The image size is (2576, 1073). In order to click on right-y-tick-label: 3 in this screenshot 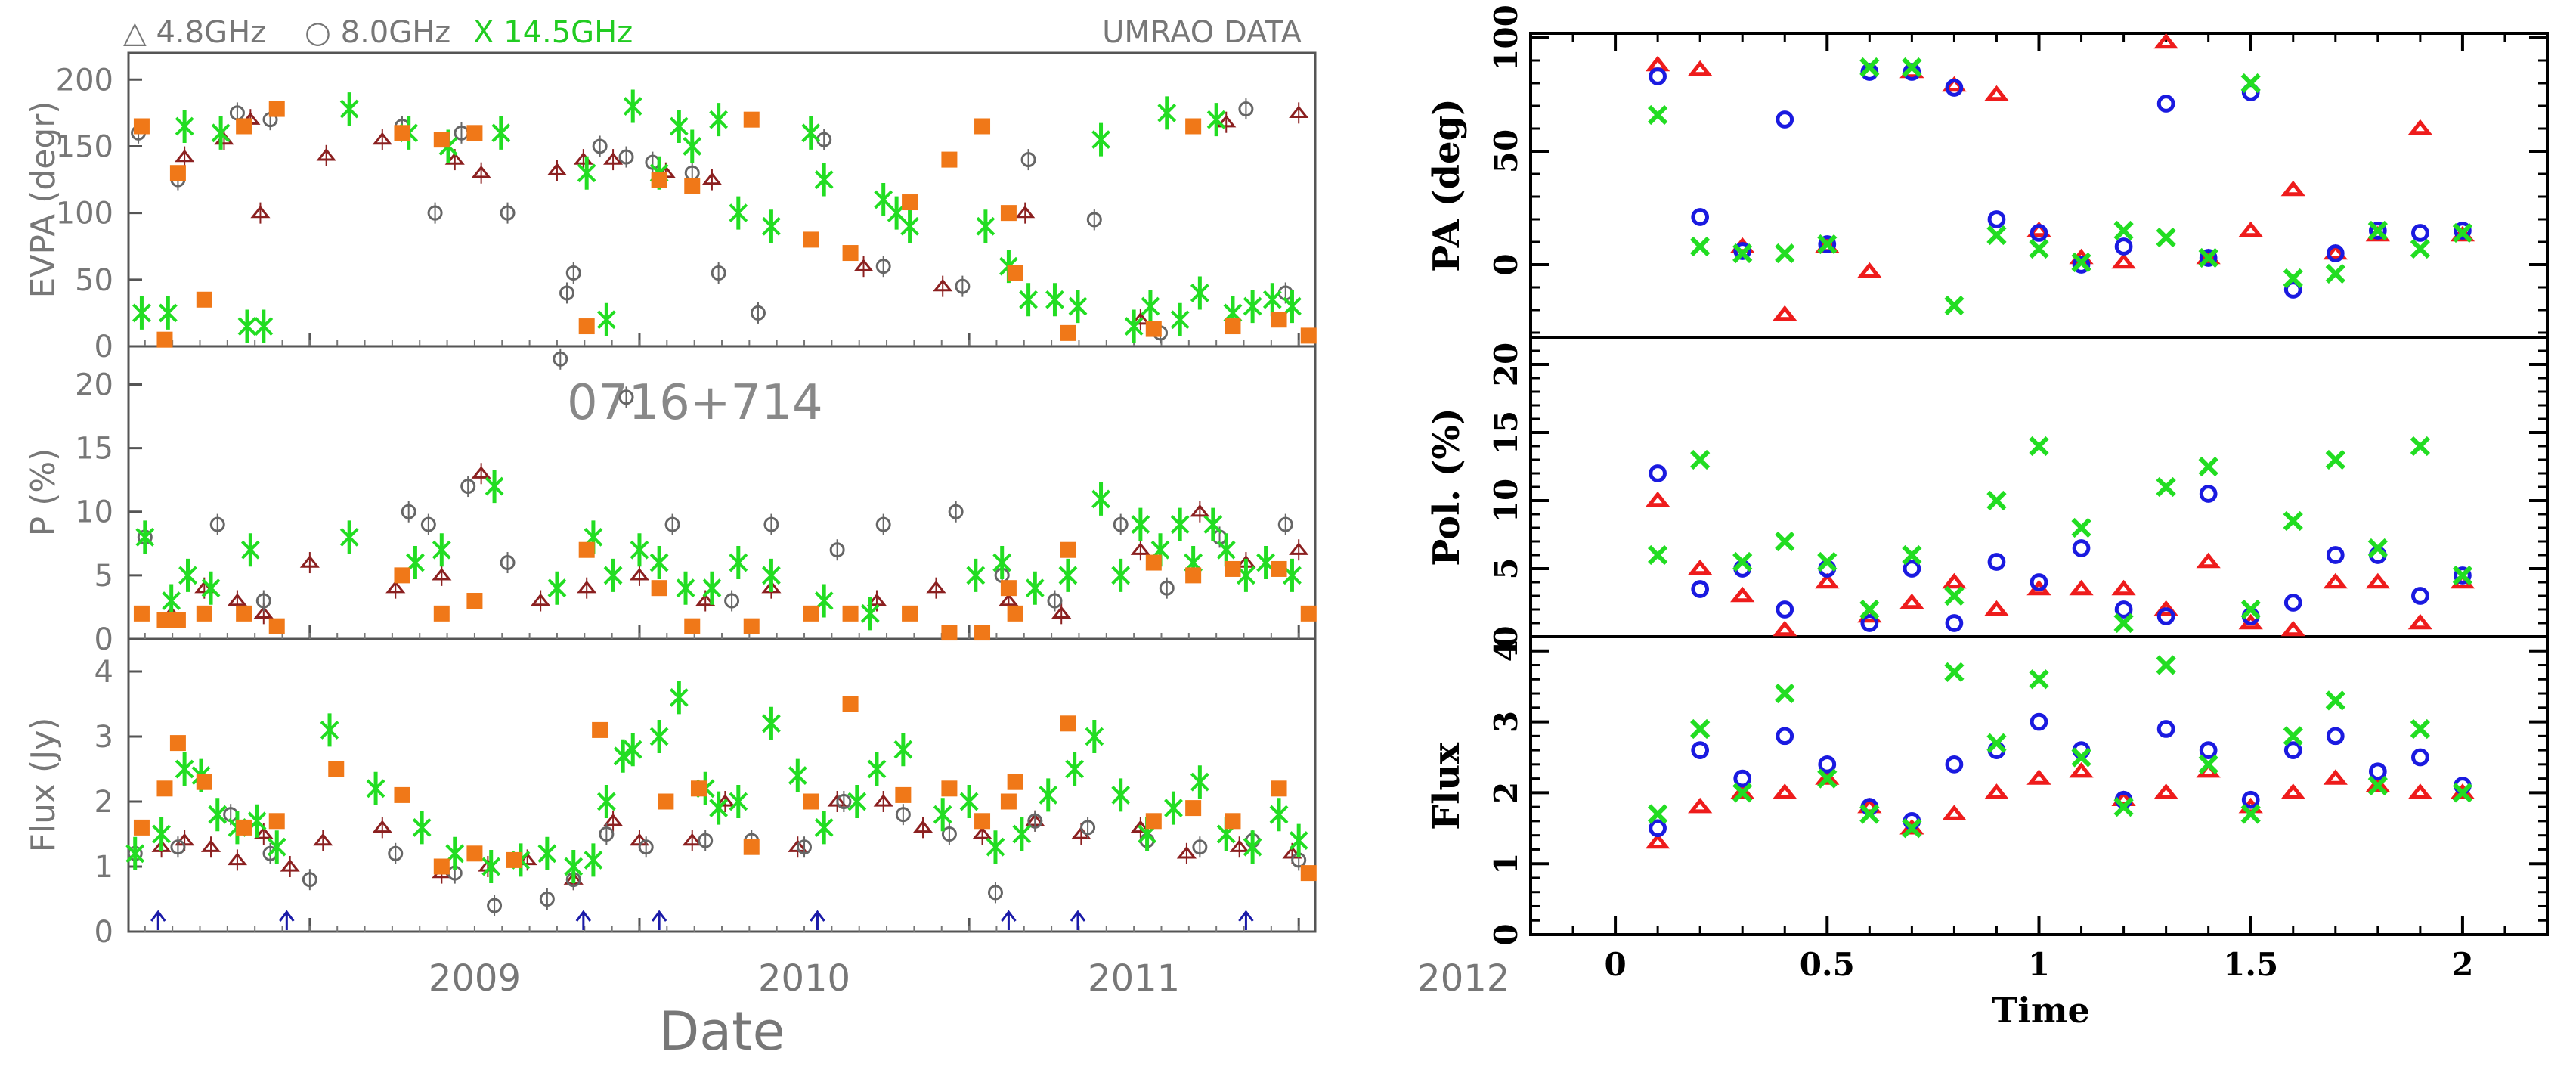, I will do `click(1506, 722)`.